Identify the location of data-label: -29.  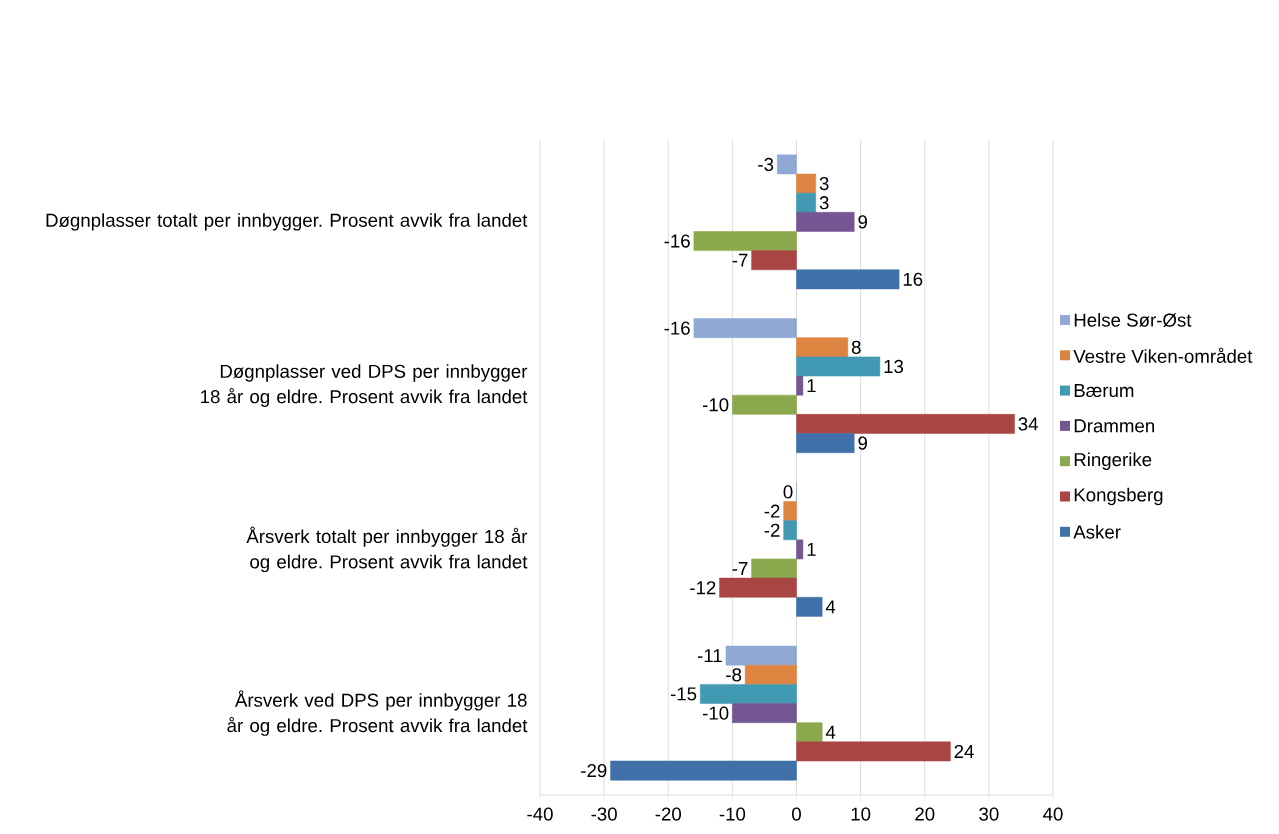
(594, 770).